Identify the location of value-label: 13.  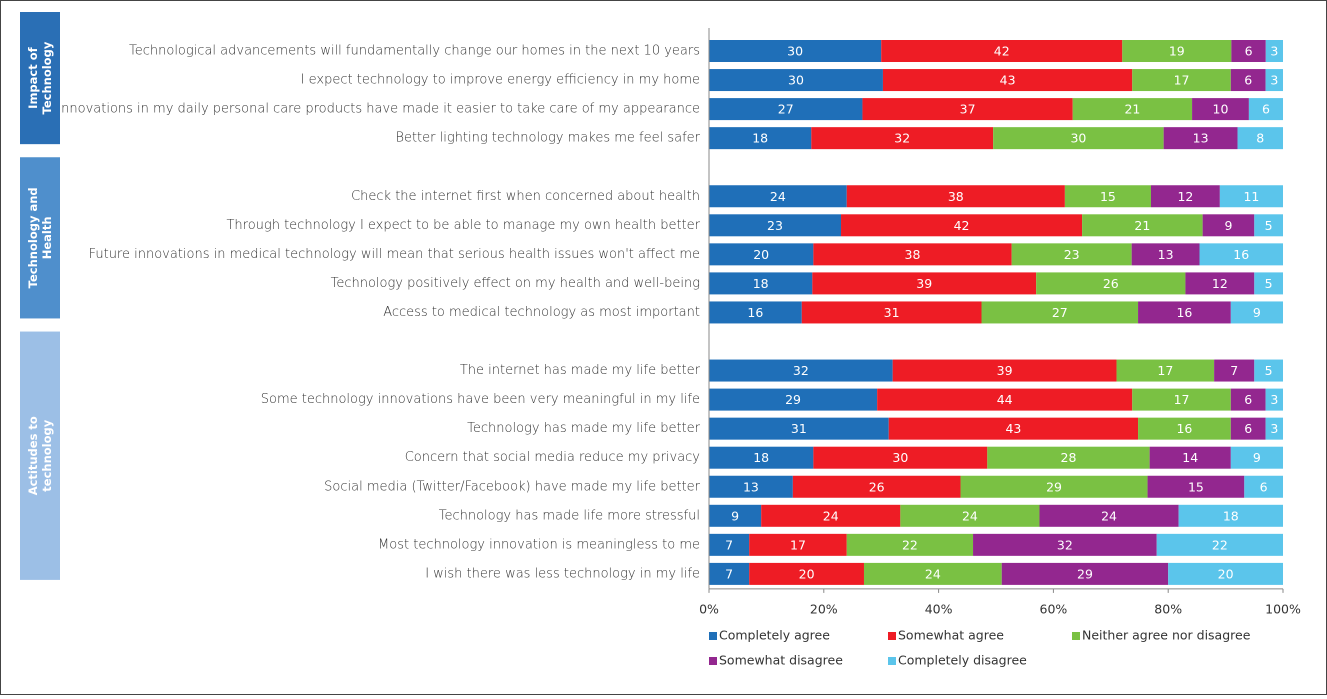
(751, 486).